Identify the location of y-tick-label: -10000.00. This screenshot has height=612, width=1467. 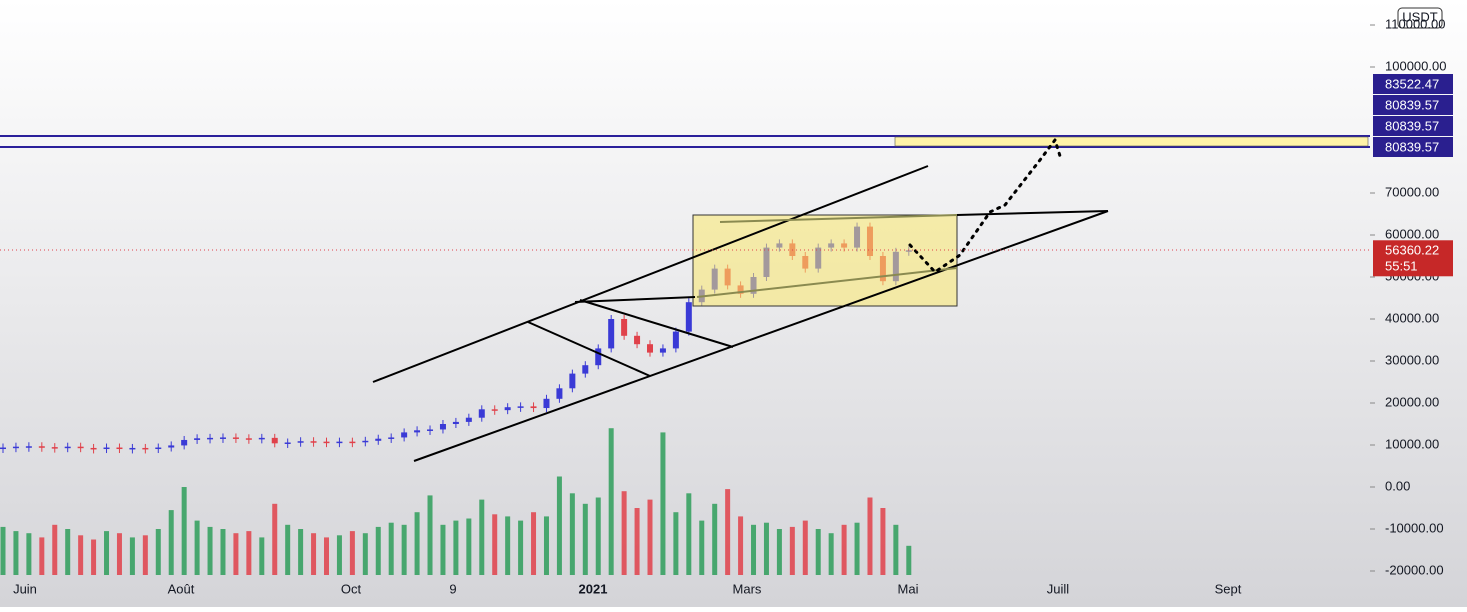
(1414, 527).